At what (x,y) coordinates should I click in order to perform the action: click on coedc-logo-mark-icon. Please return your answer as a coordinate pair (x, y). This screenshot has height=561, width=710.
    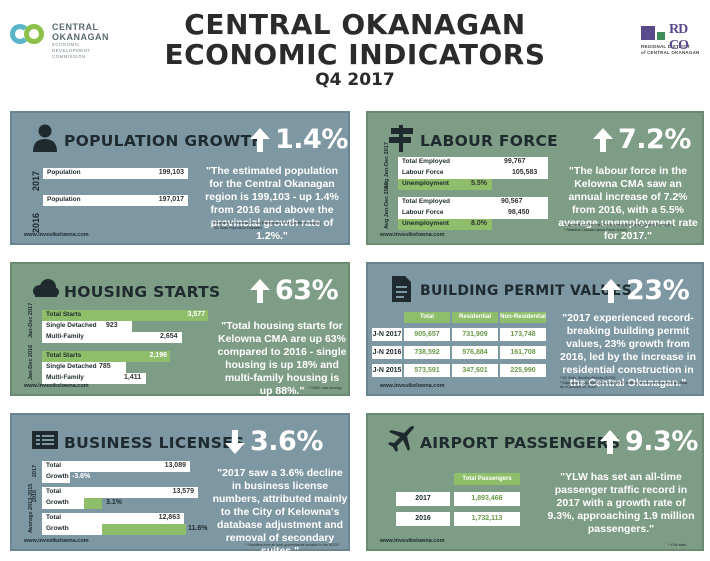
    Looking at the image, I should click on (28, 35).